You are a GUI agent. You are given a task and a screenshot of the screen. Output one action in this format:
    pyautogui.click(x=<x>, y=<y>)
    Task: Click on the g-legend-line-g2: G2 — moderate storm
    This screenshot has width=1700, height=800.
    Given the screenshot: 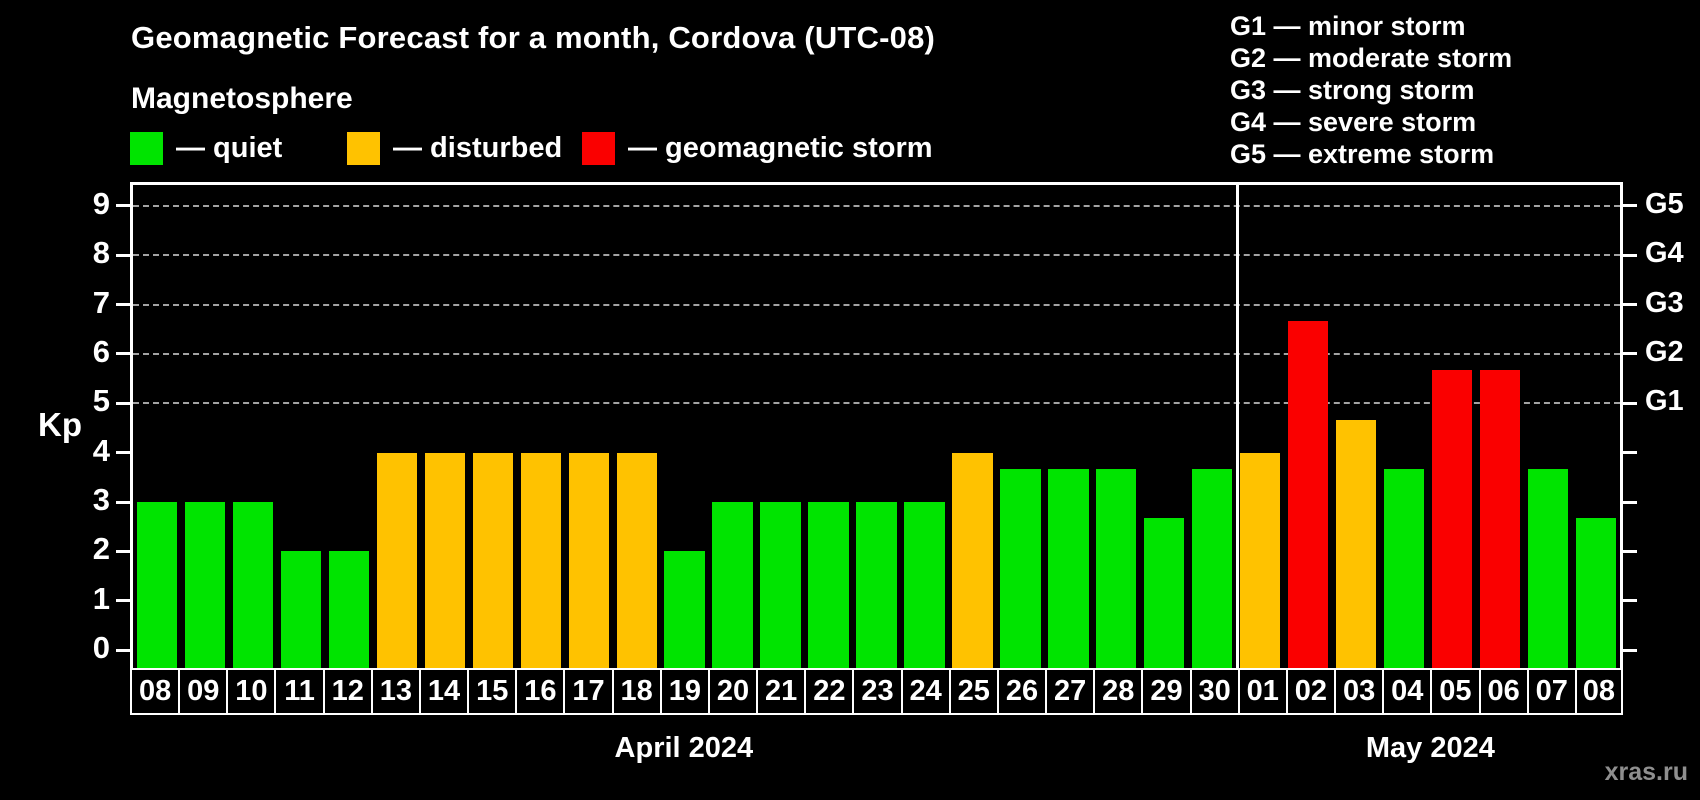 What is the action you would take?
    pyautogui.click(x=1371, y=58)
    